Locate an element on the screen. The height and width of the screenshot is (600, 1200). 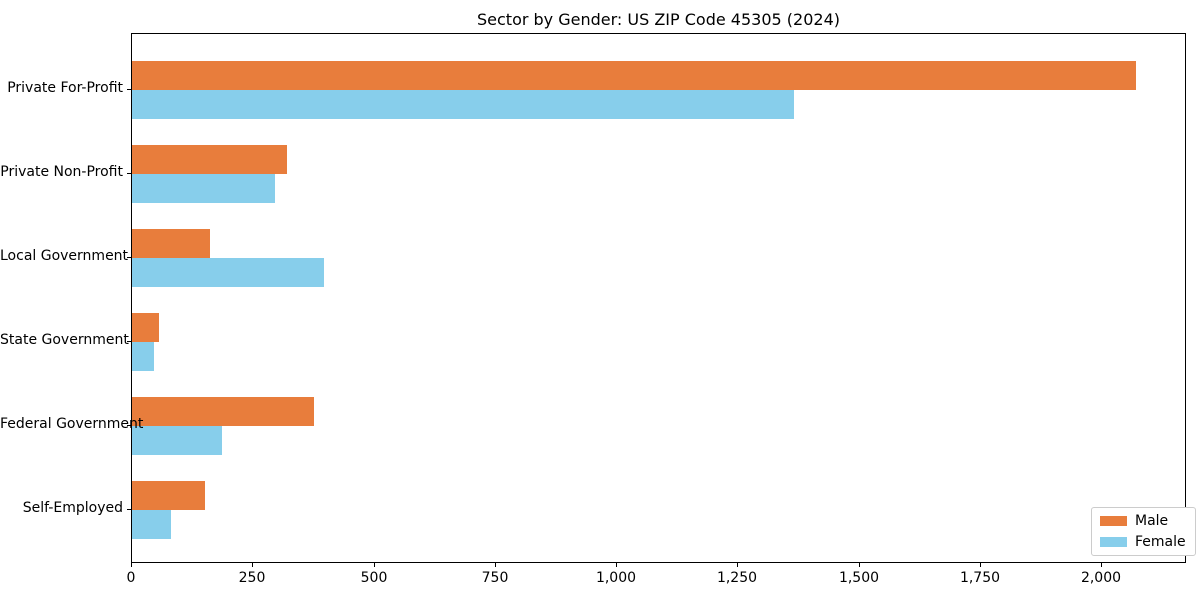
legend: Male Female is located at coordinates (1143, 531).